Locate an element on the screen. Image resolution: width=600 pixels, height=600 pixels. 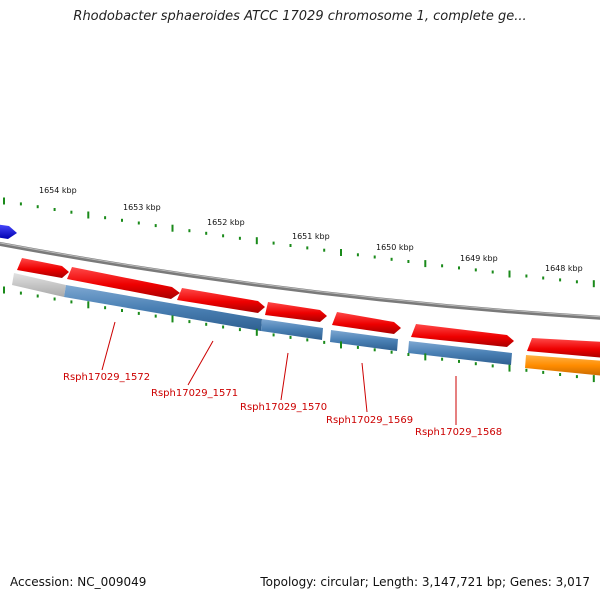
ruler-label: 1651 kbp is located at coordinates (311, 236).